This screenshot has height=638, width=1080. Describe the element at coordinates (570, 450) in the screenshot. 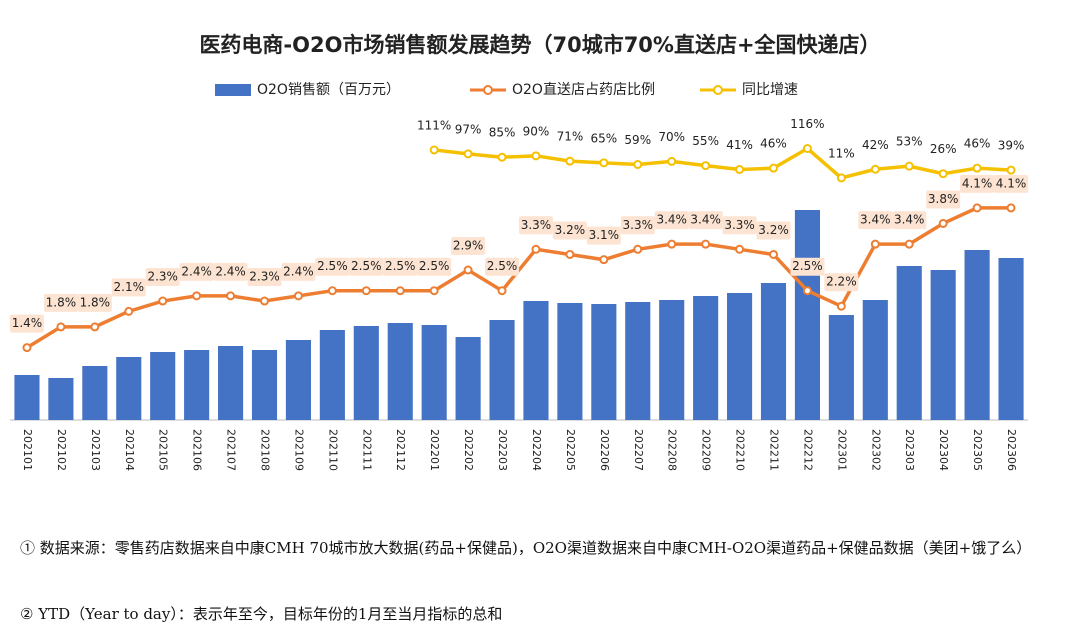

I see `x-tick-label: 202205` at that location.